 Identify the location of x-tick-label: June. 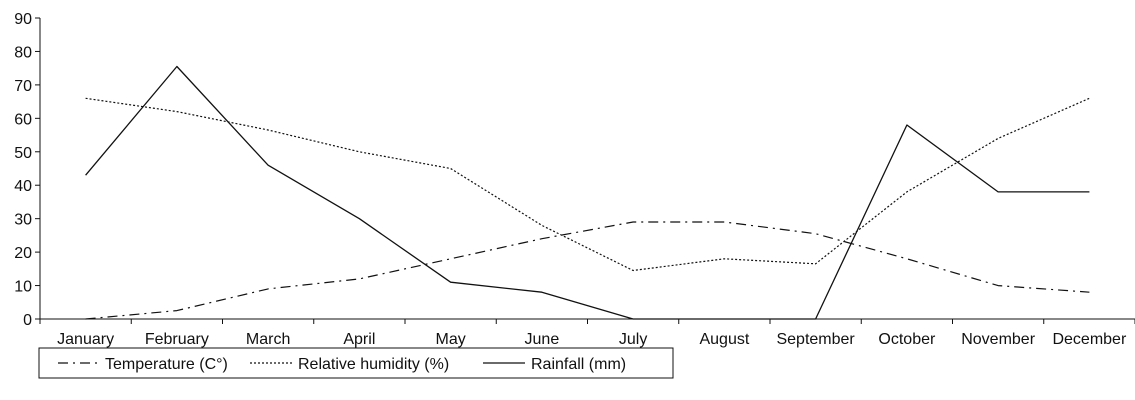
(542, 339).